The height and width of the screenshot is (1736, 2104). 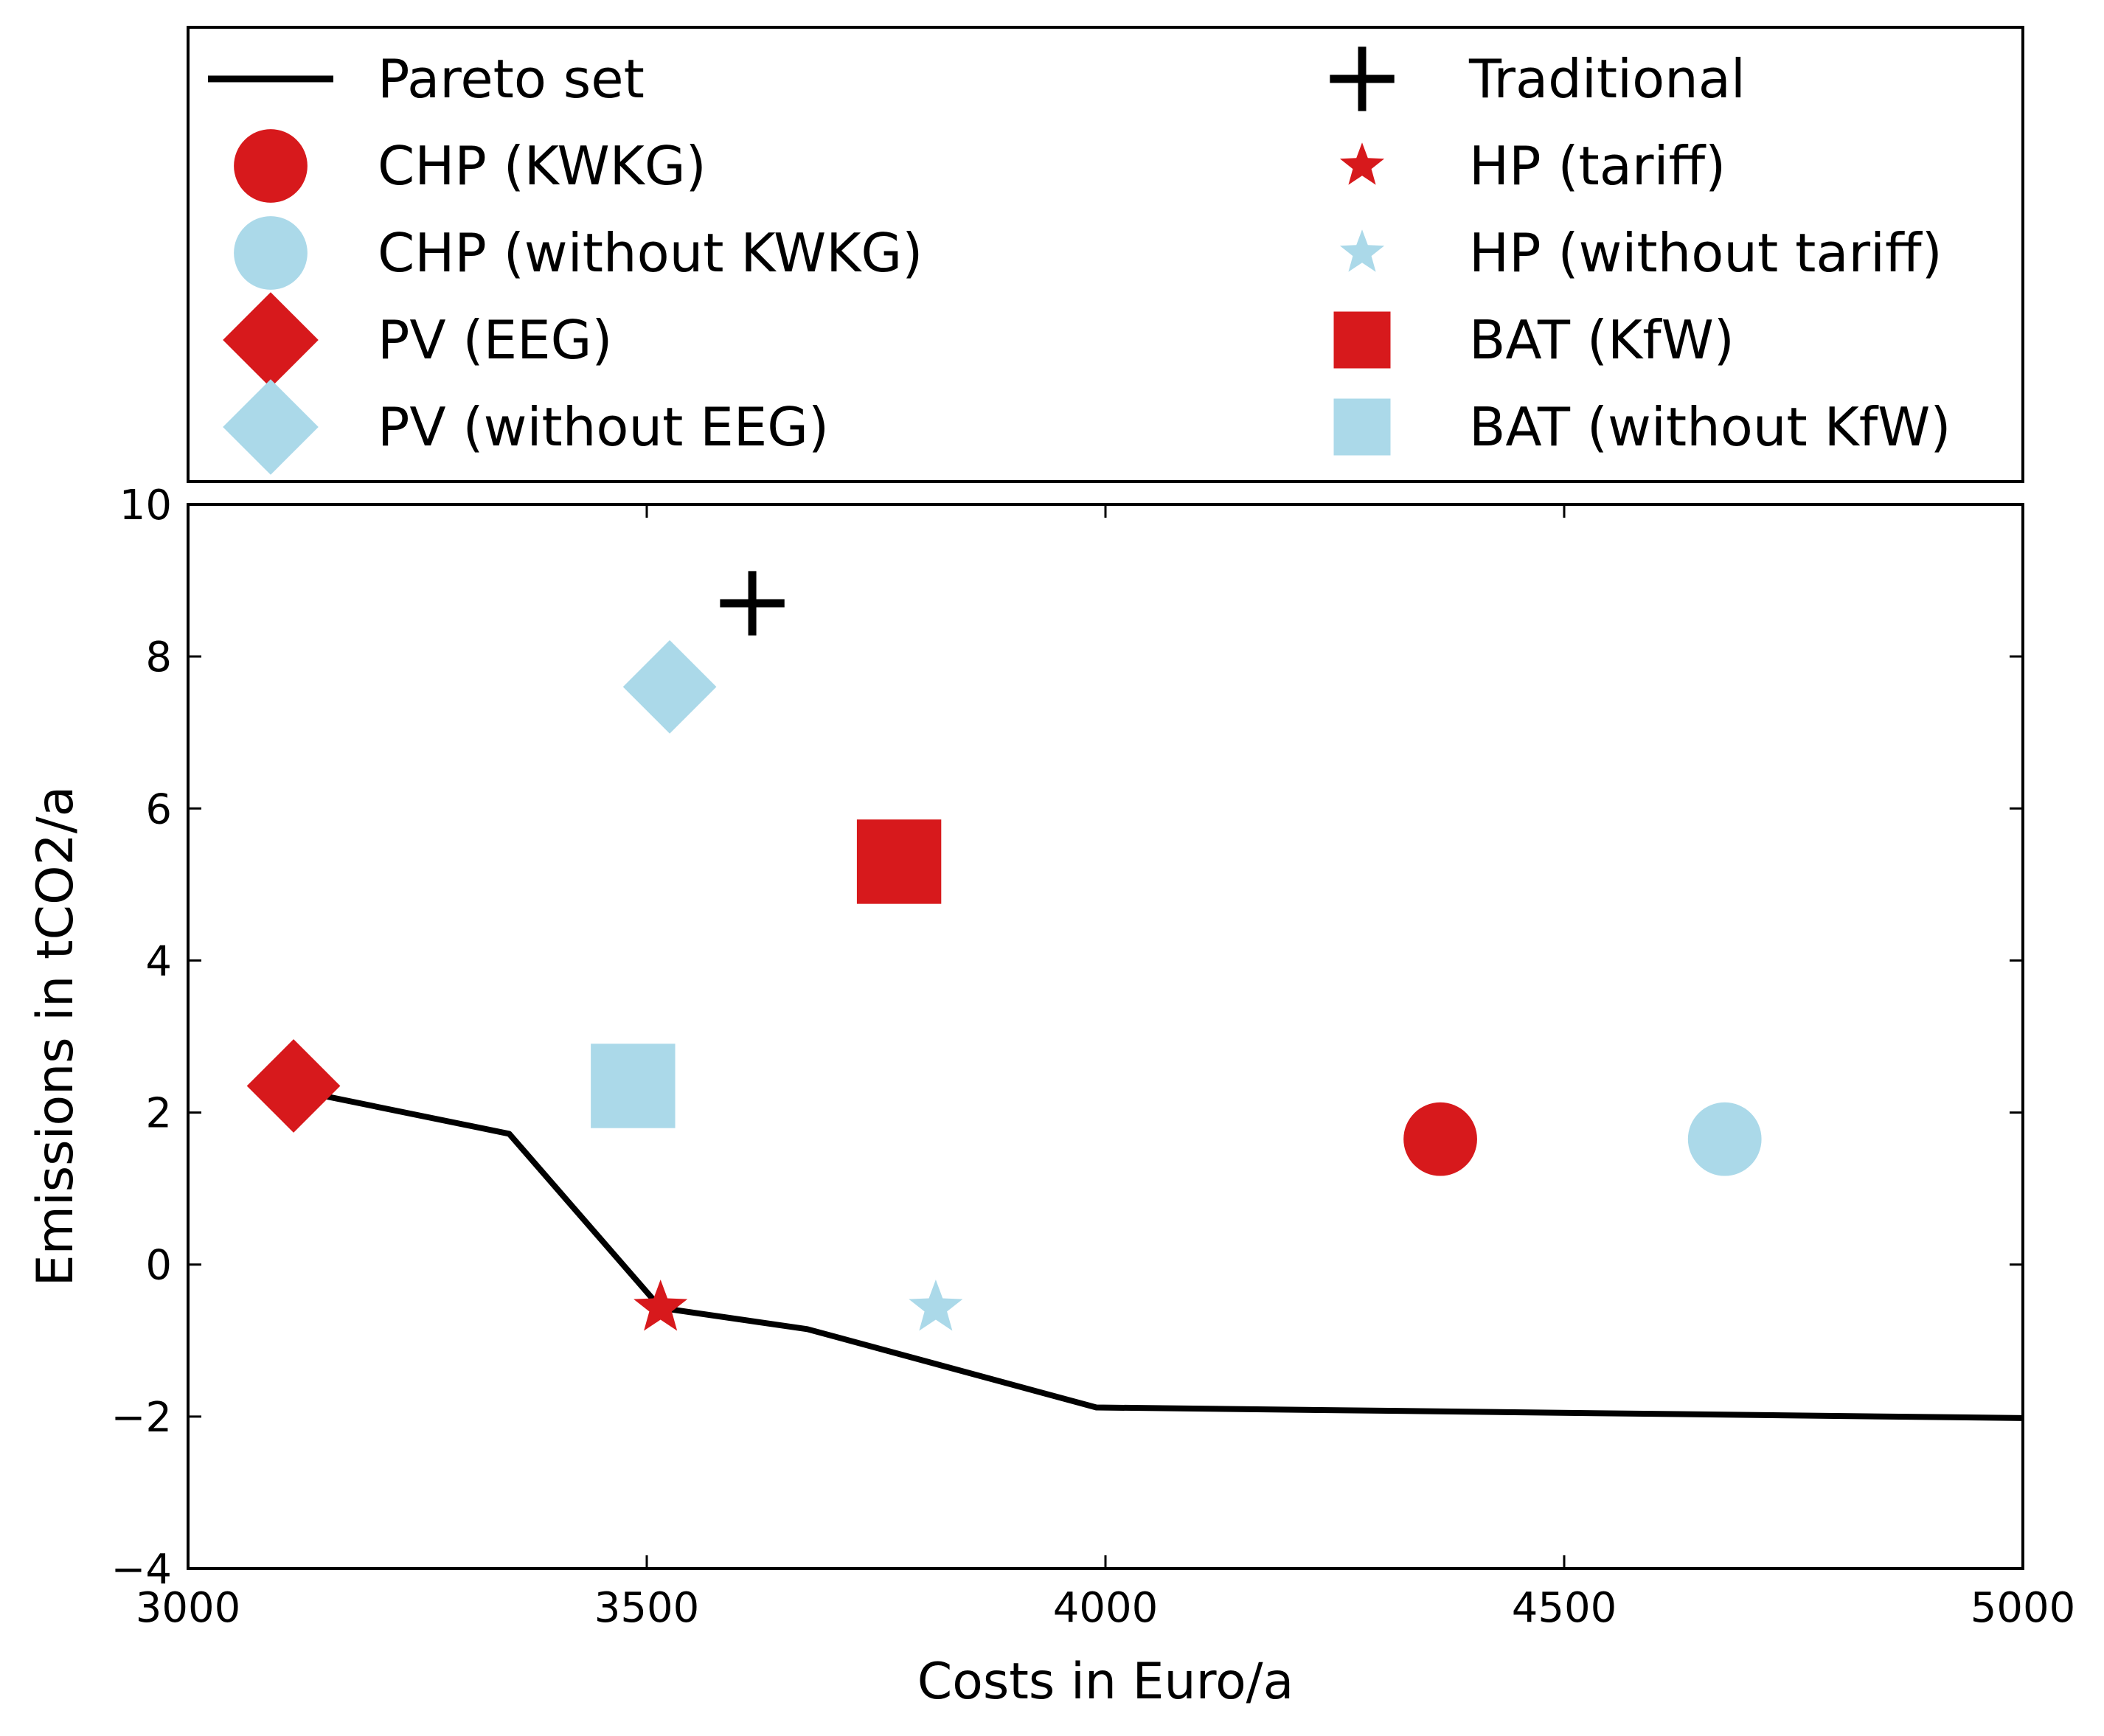 What do you see at coordinates (1564, 1608) in the screenshot?
I see `x-tick-label: 4500` at bounding box center [1564, 1608].